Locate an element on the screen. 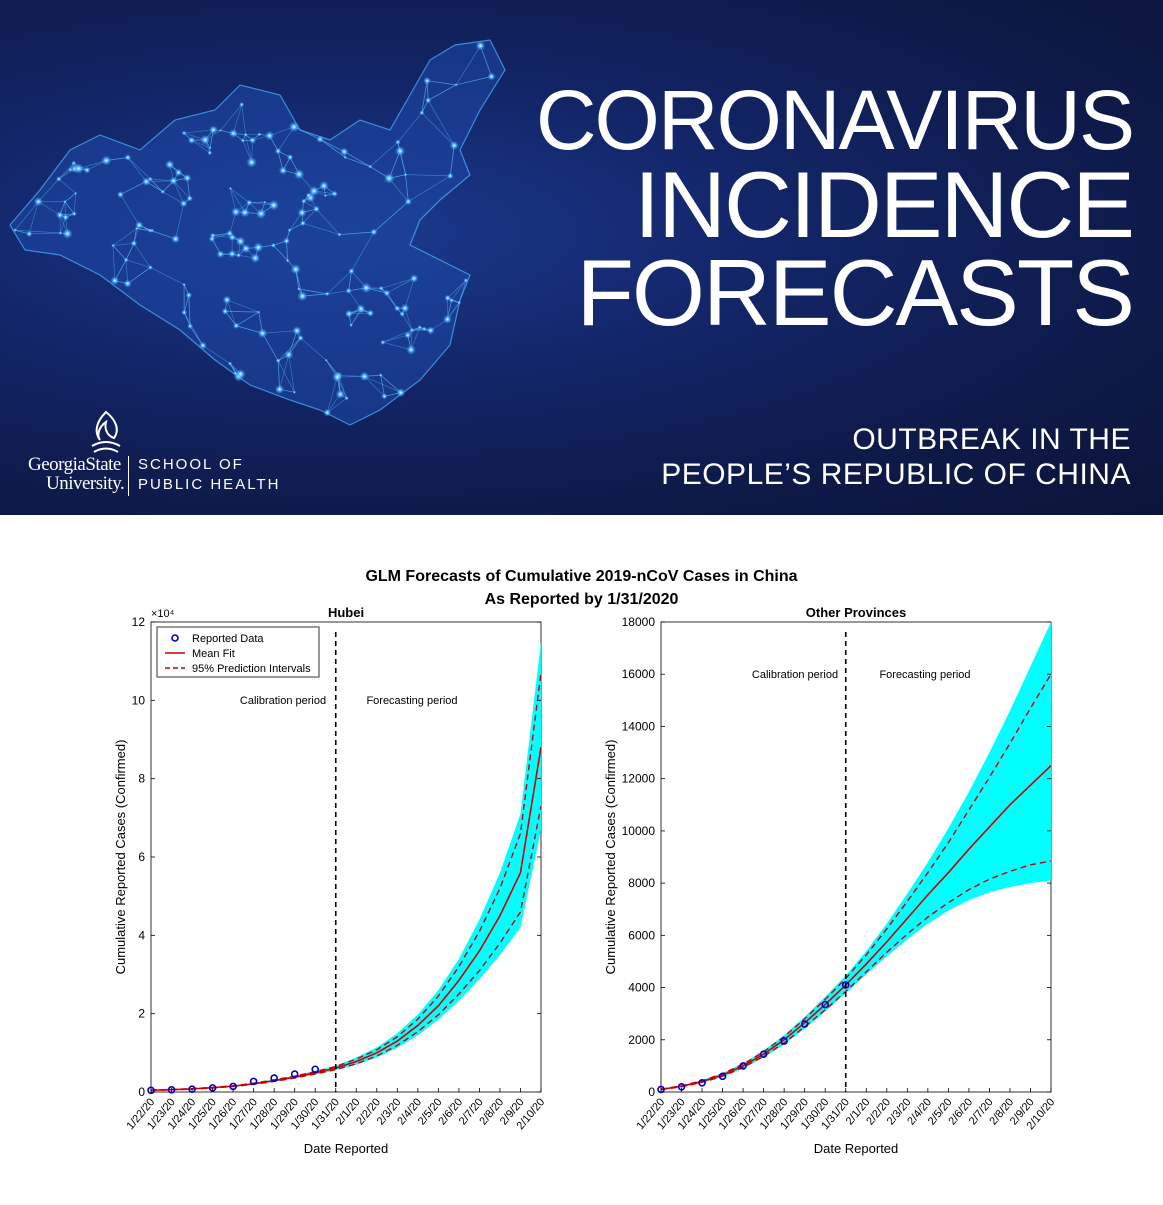  flame-icon is located at coordinates (106, 432).